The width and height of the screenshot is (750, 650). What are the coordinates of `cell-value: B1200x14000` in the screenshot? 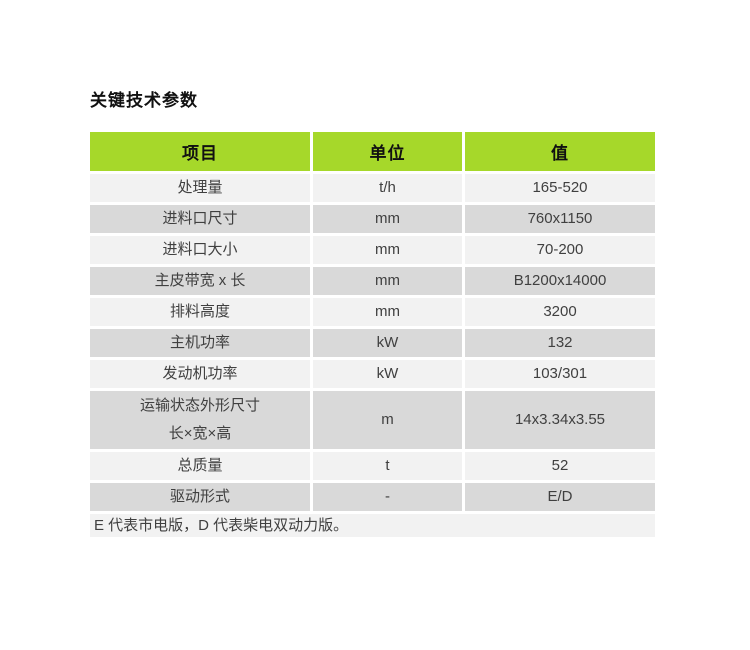 It's located at (560, 281).